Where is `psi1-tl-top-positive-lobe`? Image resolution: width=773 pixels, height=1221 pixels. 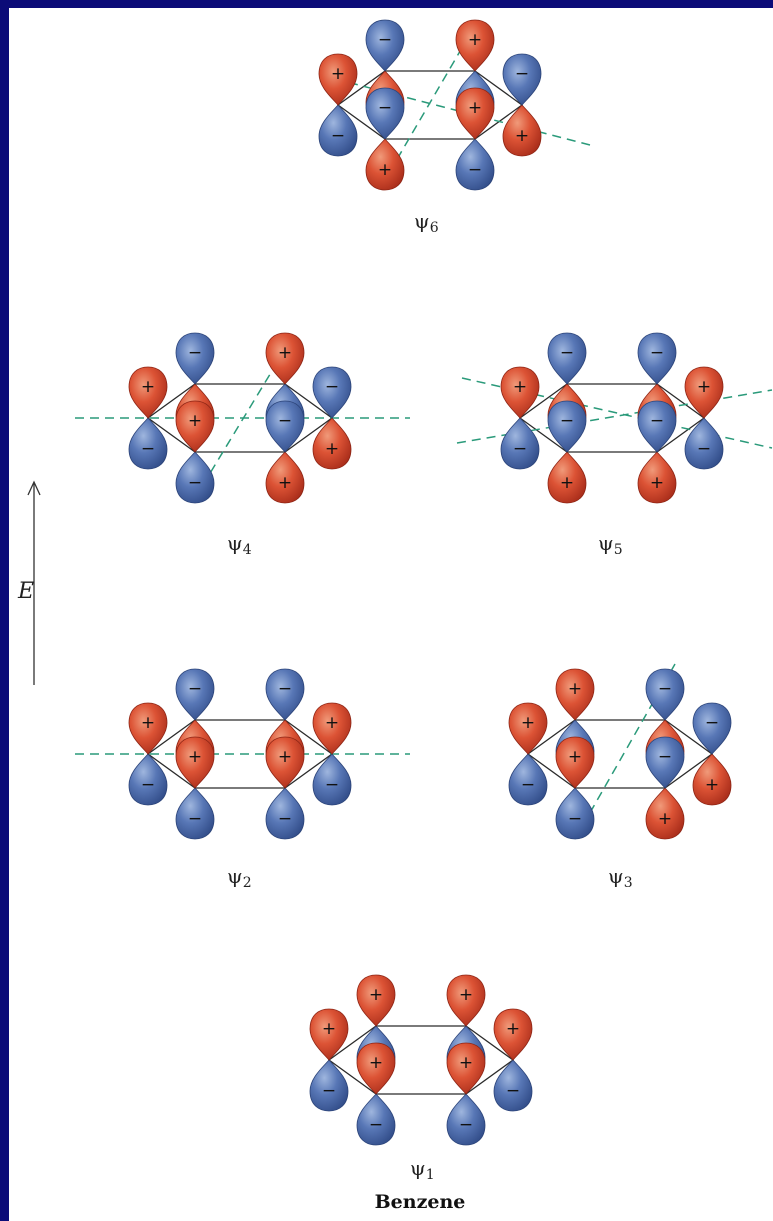
psi1-tl-top-positive-lobe is located at coordinates (376, 1000).